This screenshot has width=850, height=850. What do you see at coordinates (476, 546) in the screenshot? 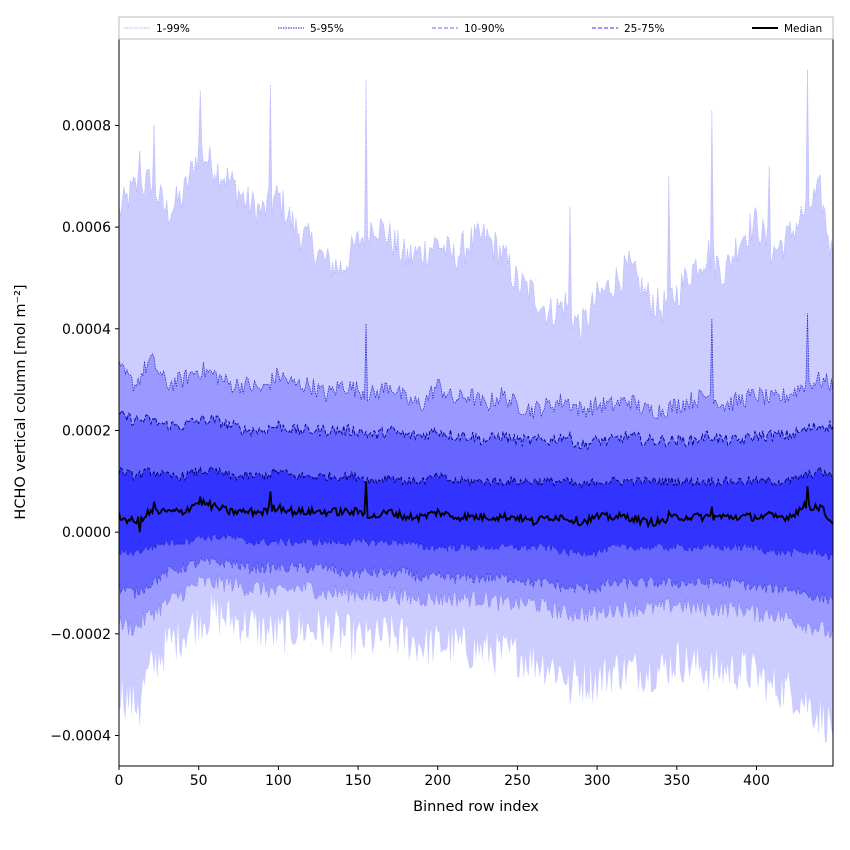
I see `band-25-75-lower-line` at bounding box center [476, 546].